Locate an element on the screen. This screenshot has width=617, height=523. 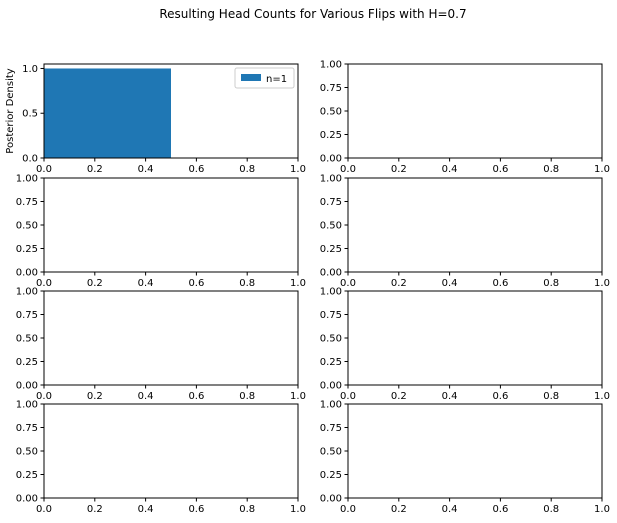
y-tick-label: 1.0 is located at coordinates (30, 69).